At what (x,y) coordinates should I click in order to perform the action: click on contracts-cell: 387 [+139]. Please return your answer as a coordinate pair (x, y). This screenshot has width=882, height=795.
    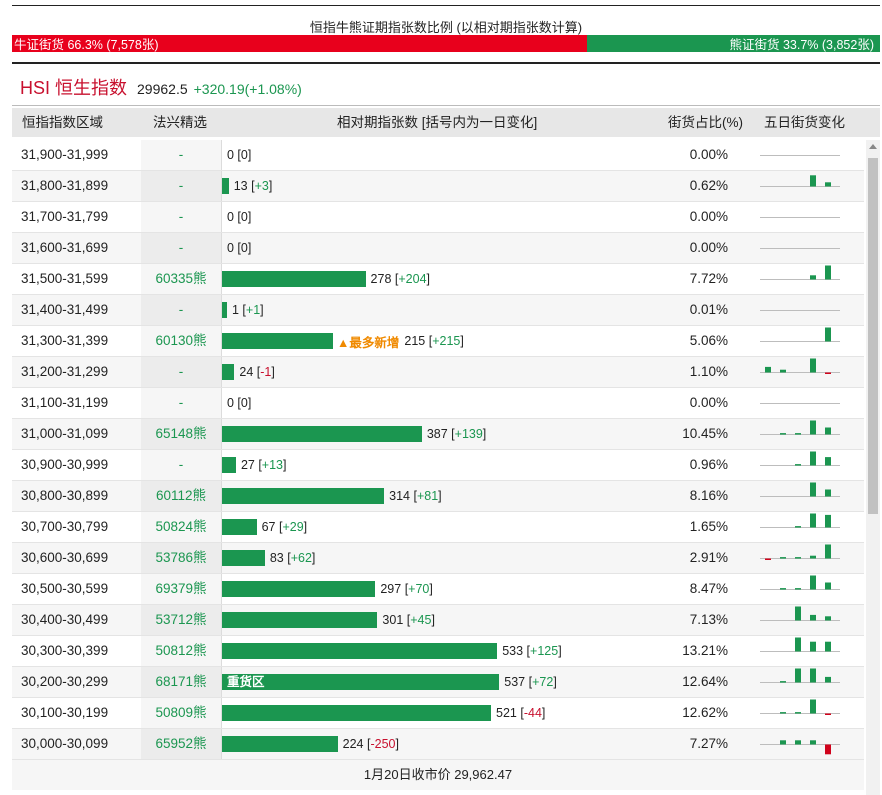
    Looking at the image, I should click on (354, 434).